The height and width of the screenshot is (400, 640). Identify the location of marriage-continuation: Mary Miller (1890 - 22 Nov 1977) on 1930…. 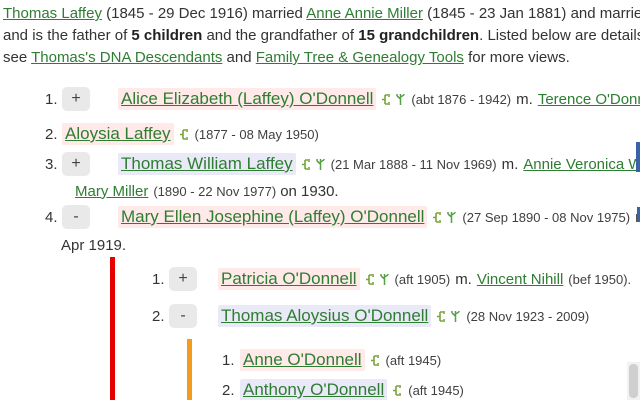
(207, 191).